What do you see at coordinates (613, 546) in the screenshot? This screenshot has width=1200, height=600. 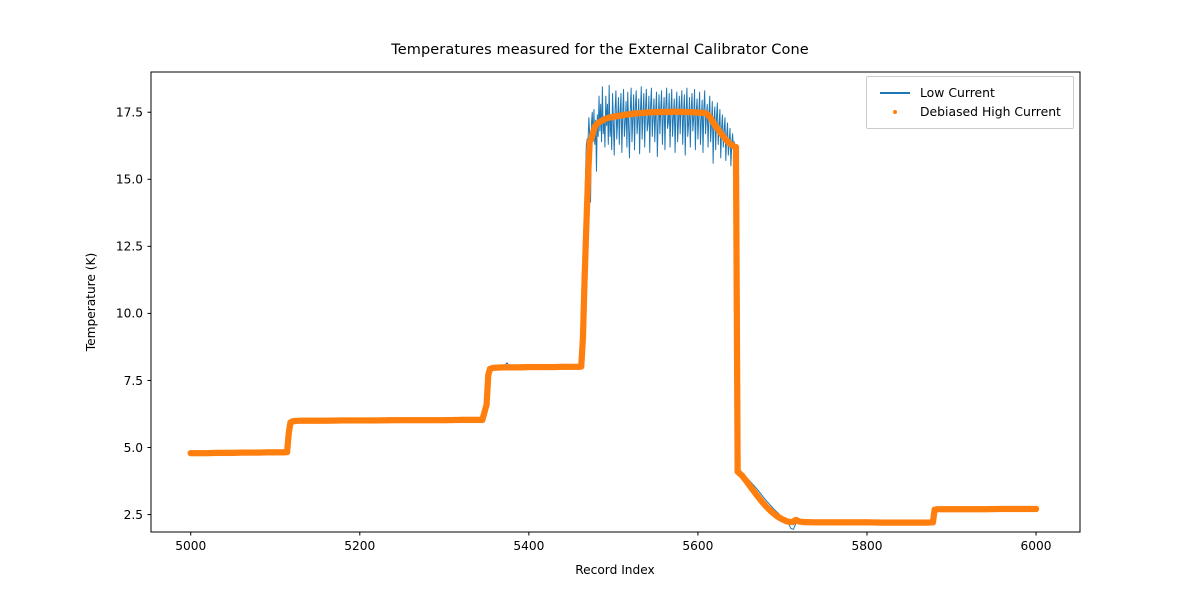 I see `x-tick-labels: 5000 5200 5400 5600 5800 6000` at bounding box center [613, 546].